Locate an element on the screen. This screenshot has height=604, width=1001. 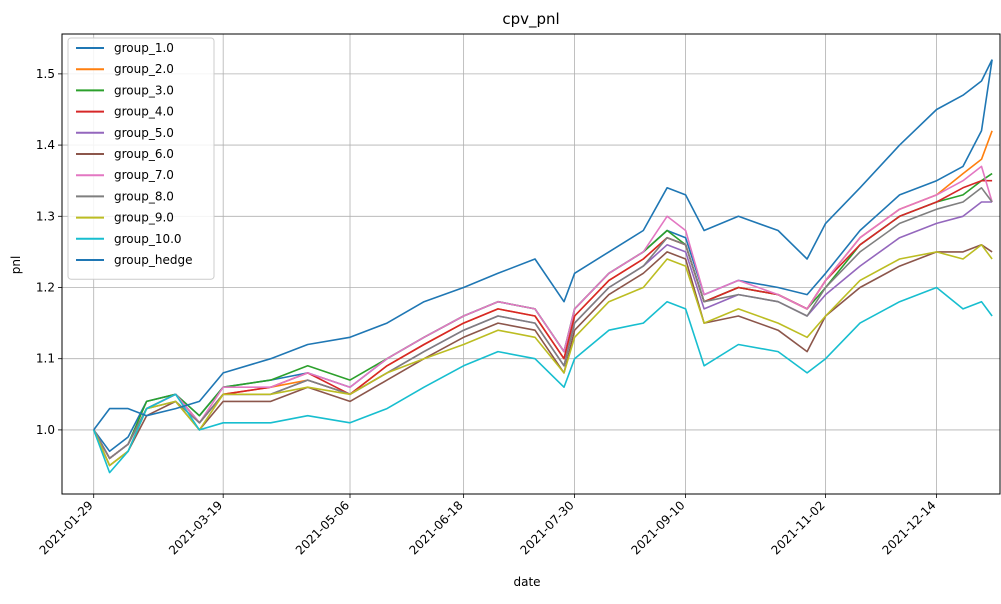
legend-label: group_6.0 is located at coordinates (144, 154).